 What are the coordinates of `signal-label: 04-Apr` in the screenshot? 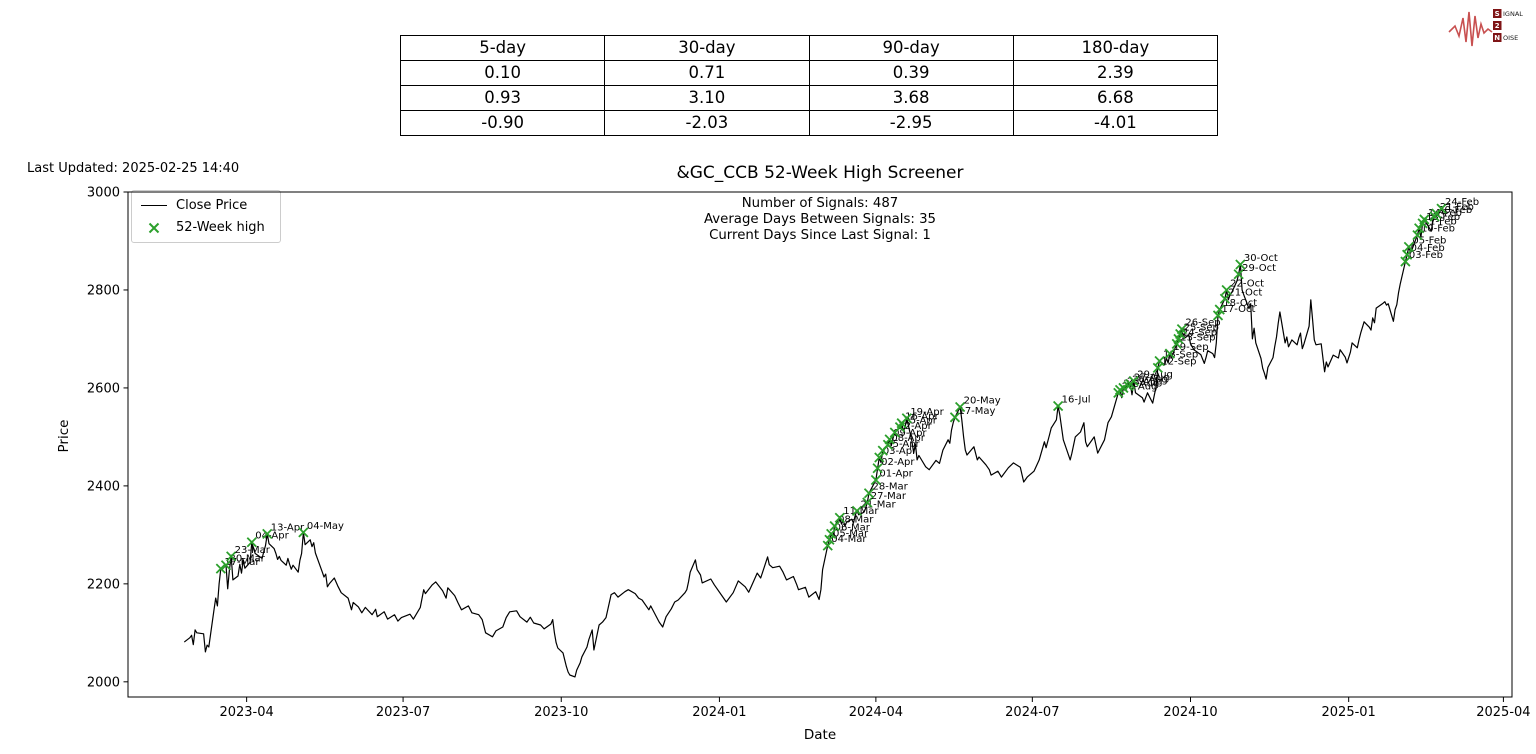 It's located at (272, 536).